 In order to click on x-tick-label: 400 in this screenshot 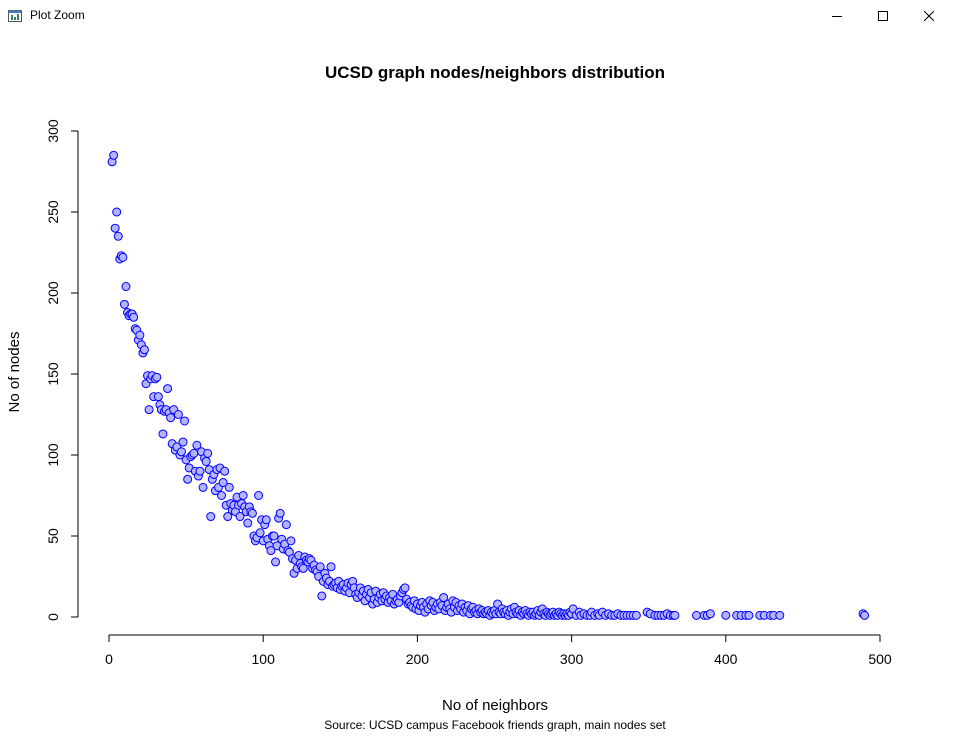, I will do `click(726, 659)`.